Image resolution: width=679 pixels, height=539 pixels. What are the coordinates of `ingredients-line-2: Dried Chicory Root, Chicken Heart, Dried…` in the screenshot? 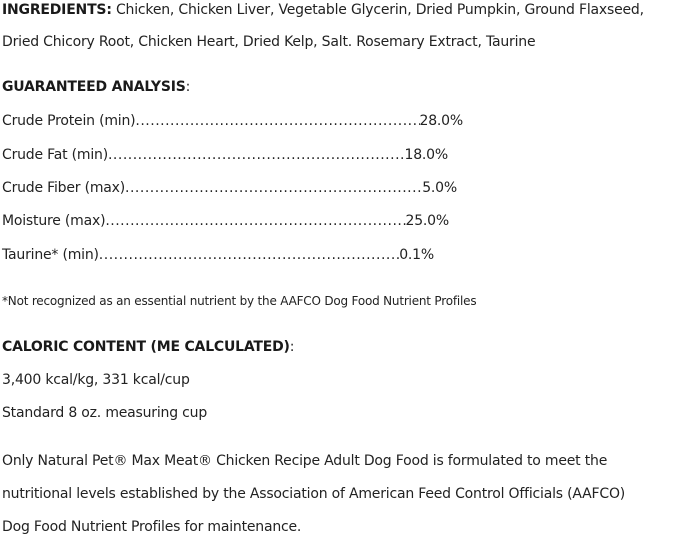 It's located at (269, 42).